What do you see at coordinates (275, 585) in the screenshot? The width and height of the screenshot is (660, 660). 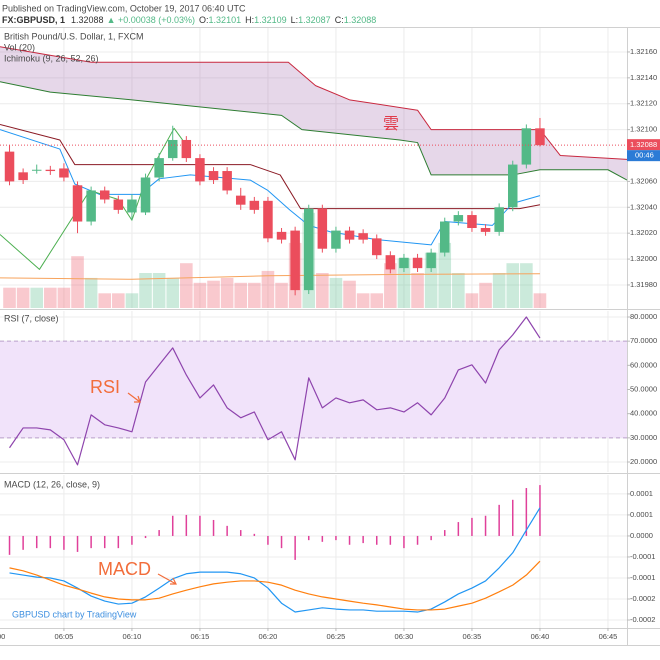 I see `signal-line` at bounding box center [275, 585].